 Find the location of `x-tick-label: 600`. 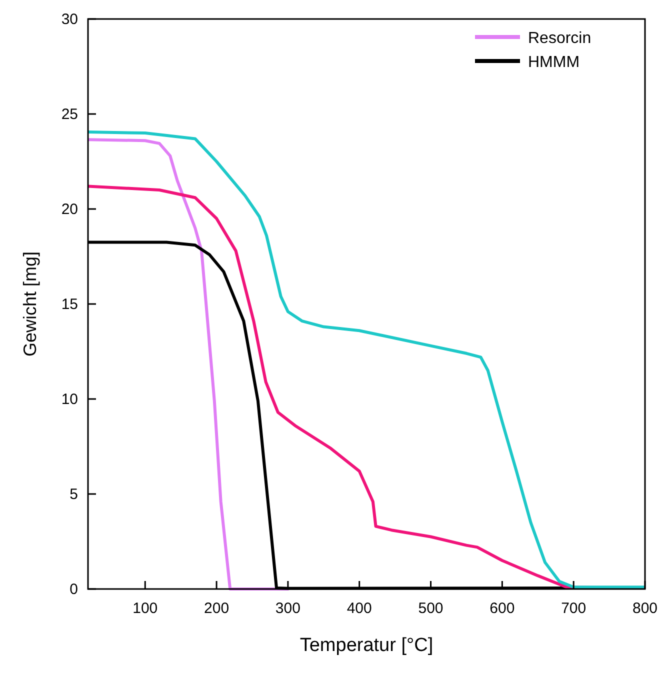

x-tick-label: 600 is located at coordinates (502, 608).